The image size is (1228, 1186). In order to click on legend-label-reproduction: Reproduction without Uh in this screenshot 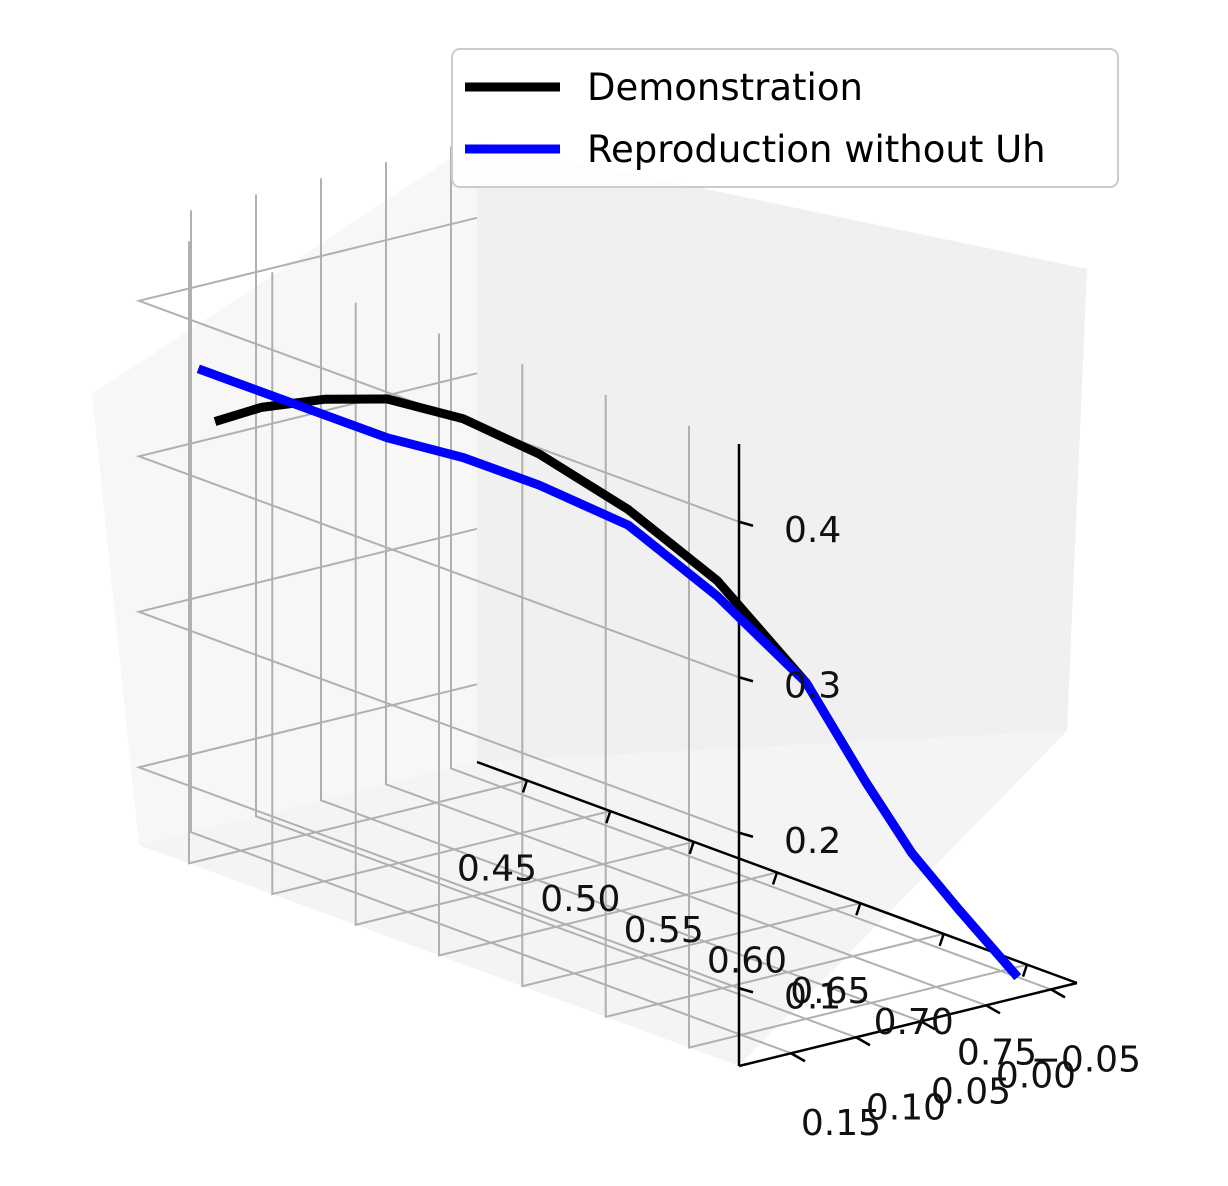, I will do `click(816, 149)`.